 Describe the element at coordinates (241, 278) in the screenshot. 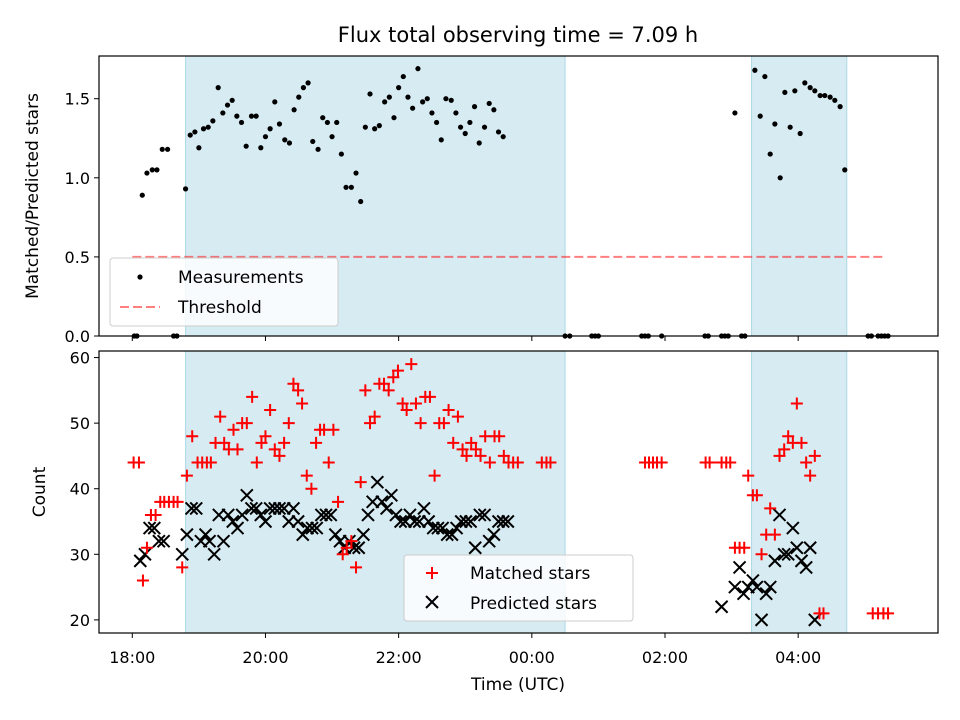

I see `legend-measurements-label: Measurements` at that location.